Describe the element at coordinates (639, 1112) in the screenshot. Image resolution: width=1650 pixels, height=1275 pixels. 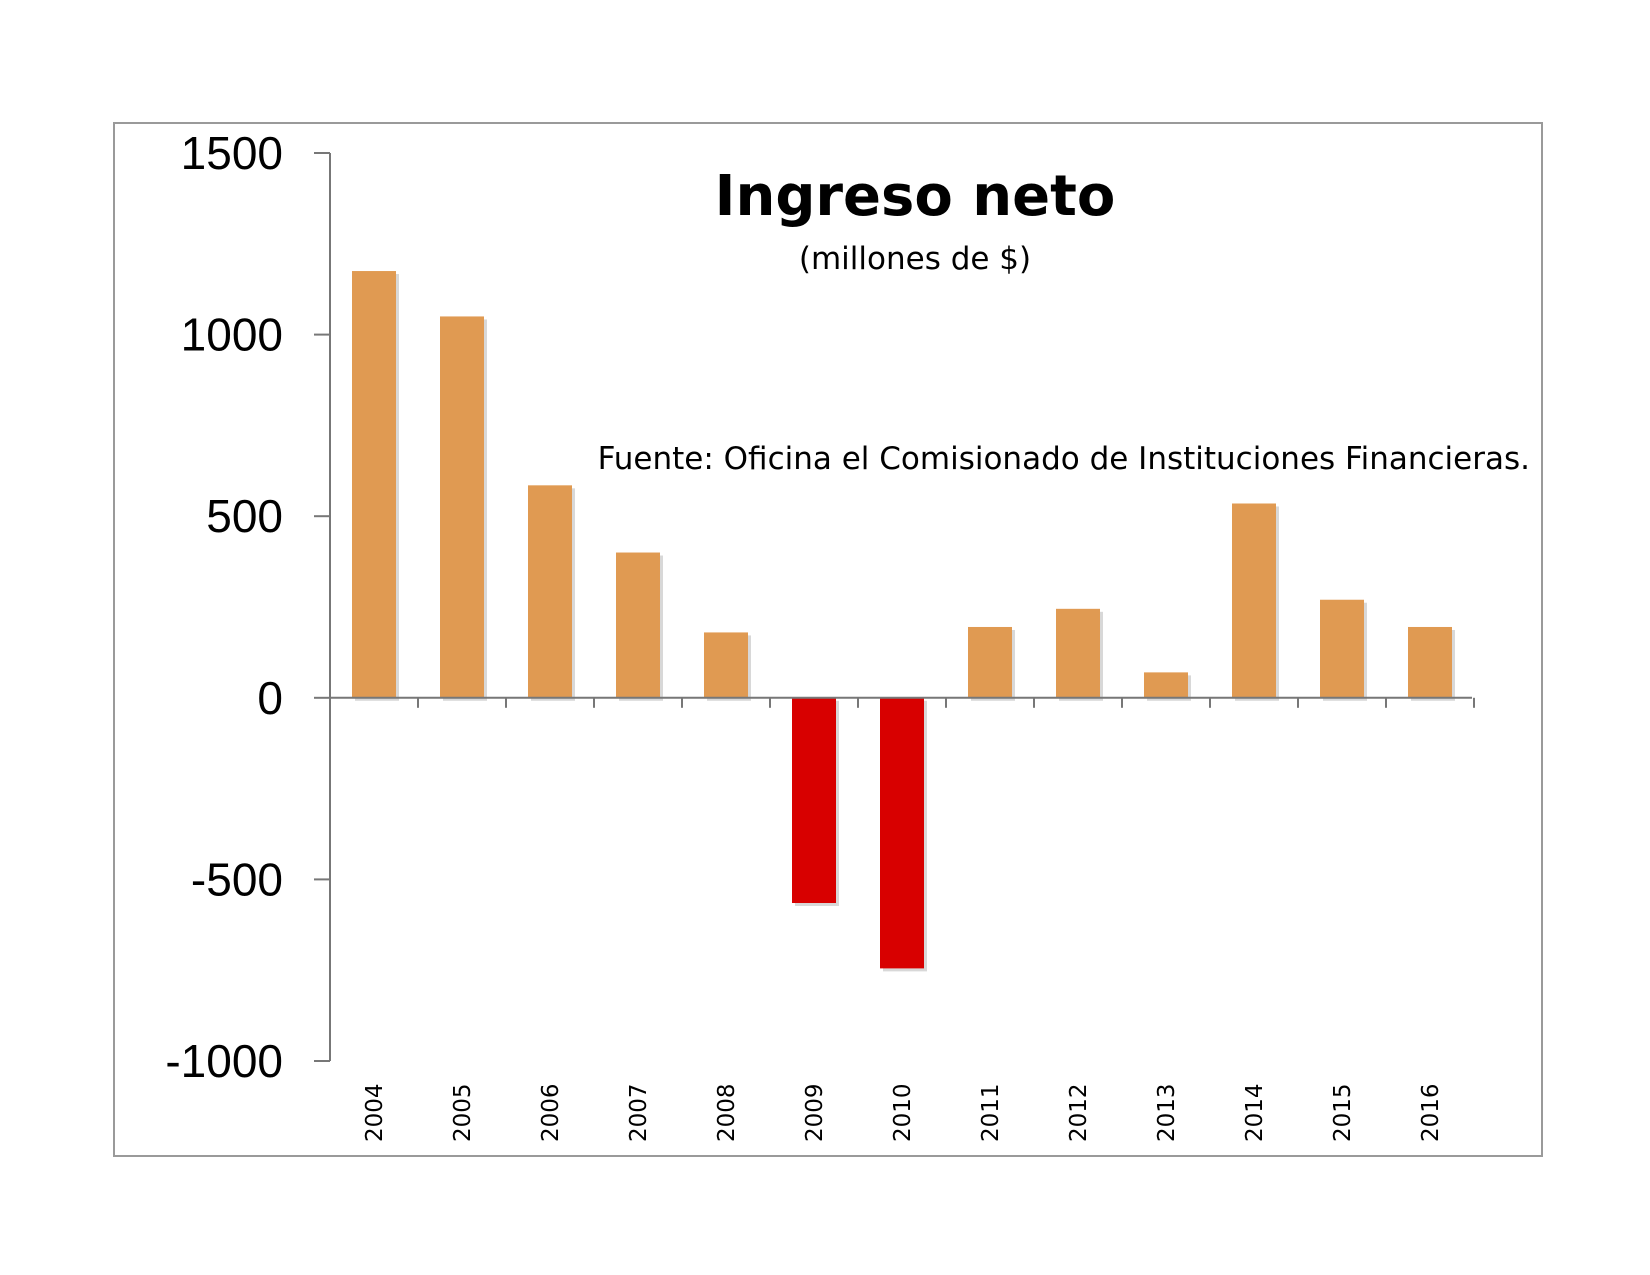
I see `x-tick-label: 2007` at that location.